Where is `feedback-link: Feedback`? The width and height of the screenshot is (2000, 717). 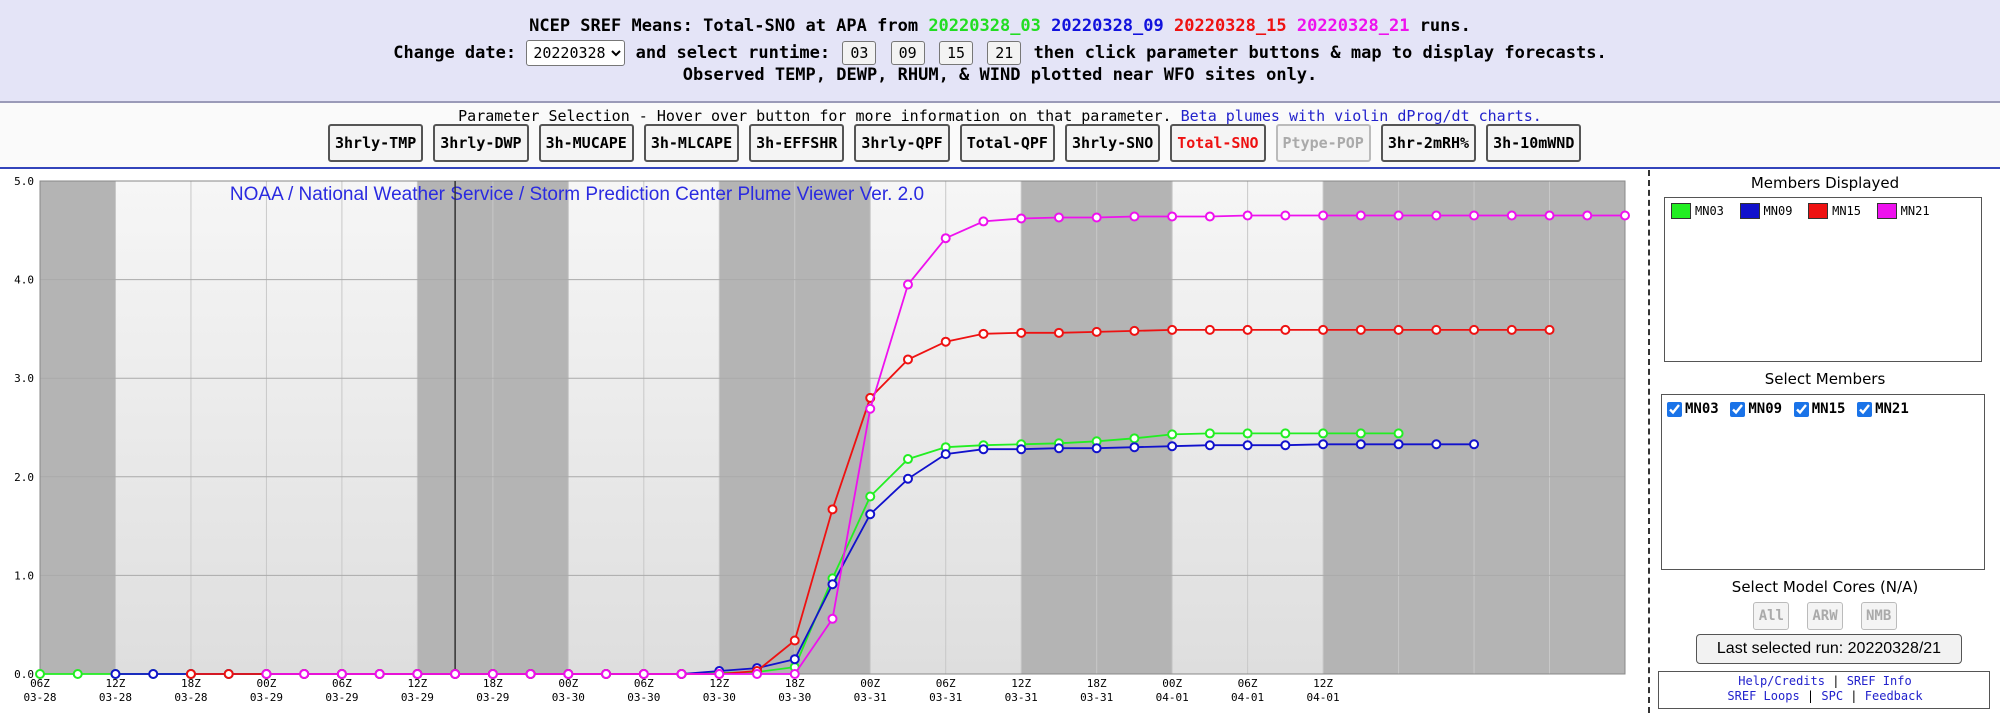
feedback-link: Feedback is located at coordinates (1893, 696).